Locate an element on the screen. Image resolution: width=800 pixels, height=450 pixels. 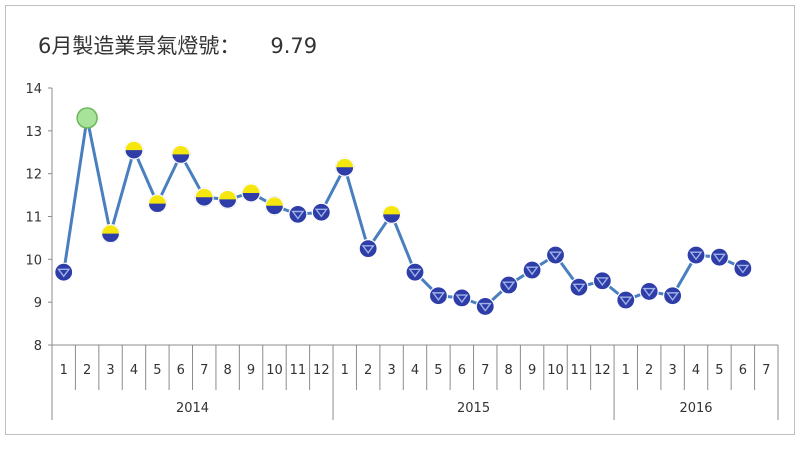
green-light is located at coordinates (87, 118).